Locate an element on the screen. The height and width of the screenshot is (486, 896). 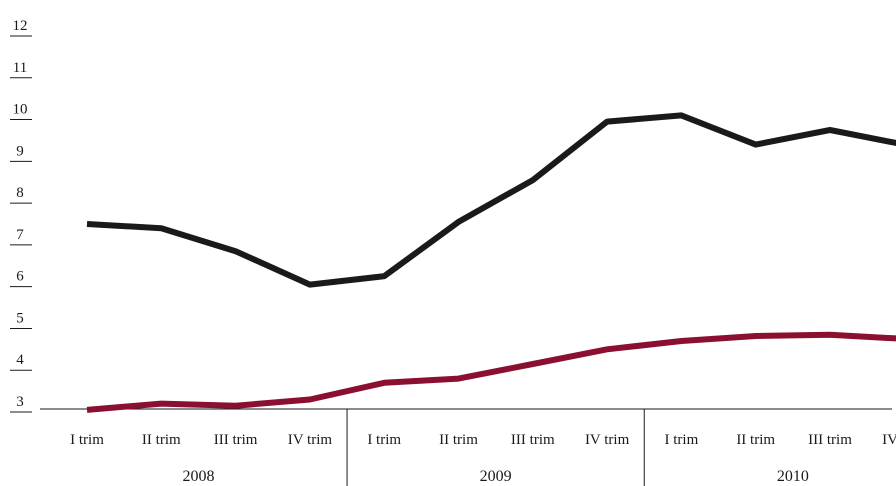
y-tick-label: 3 is located at coordinates (20, 402).